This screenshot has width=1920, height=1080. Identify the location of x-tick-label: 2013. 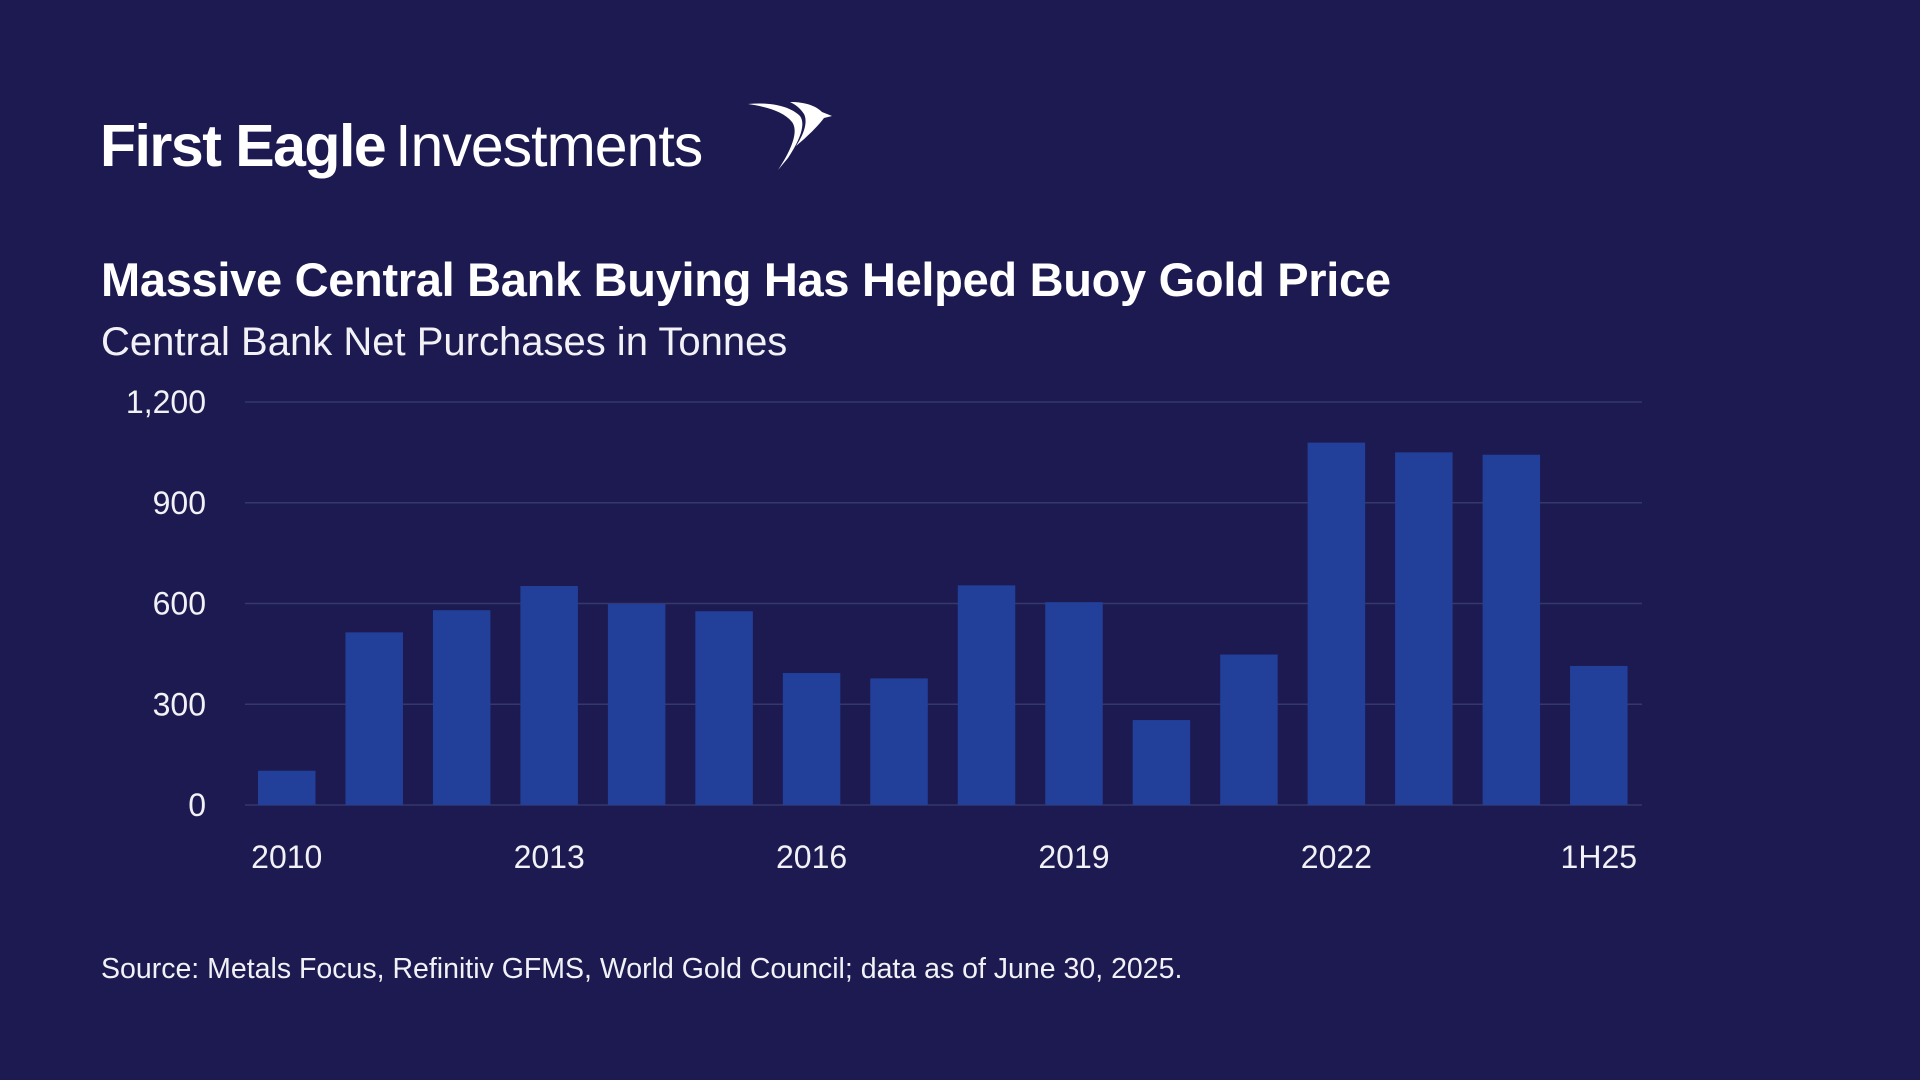
(549, 857).